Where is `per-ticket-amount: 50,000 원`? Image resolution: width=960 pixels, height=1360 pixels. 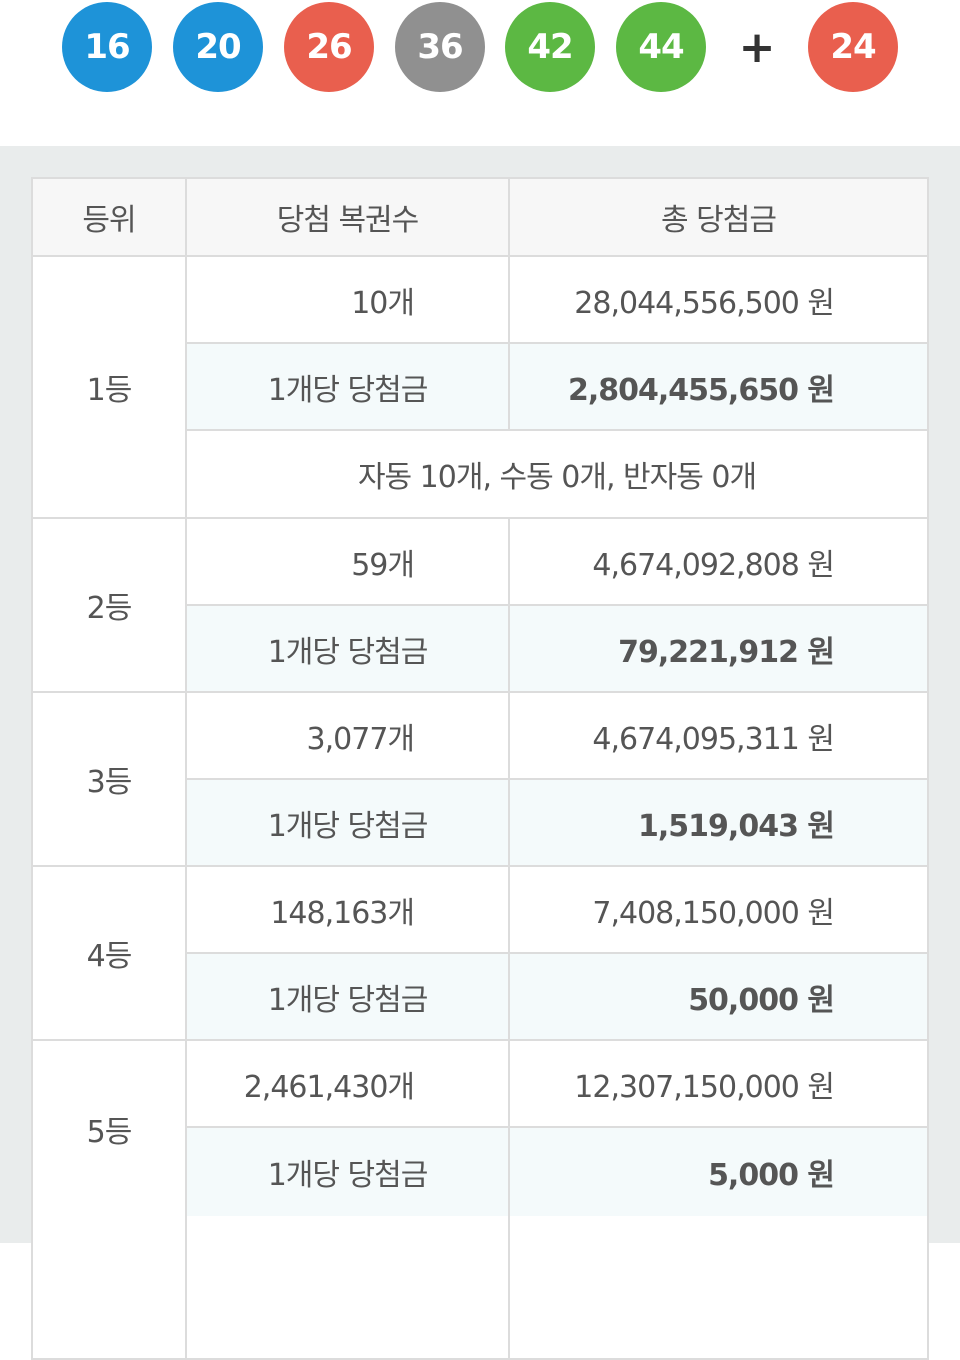 per-ticket-amount: 50,000 원 is located at coordinates (718, 996).